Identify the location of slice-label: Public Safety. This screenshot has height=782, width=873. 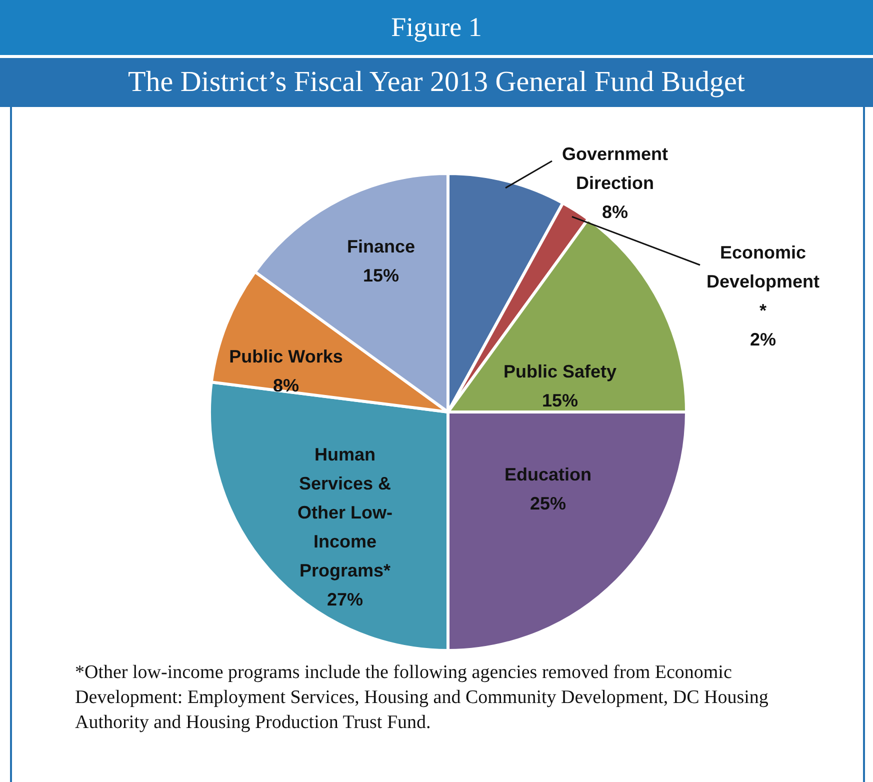
(560, 371).